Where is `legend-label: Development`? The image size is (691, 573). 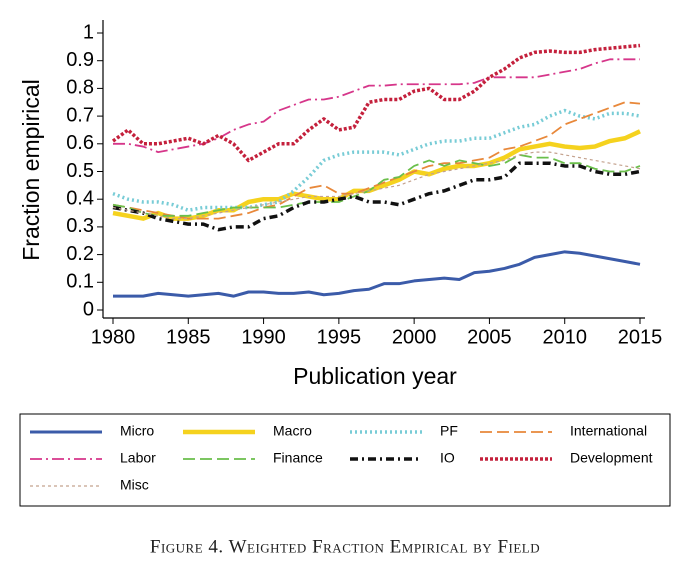
legend-label: Development is located at coordinates (611, 458).